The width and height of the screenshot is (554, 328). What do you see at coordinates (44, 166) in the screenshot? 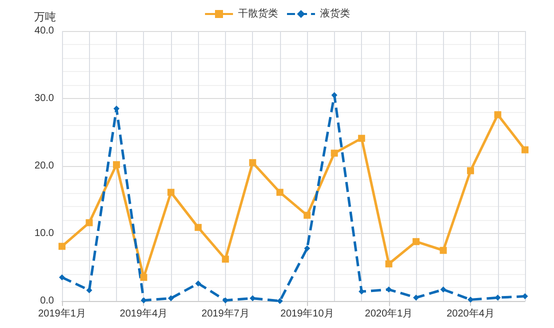
I see `y-tick-label: 20.0` at bounding box center [44, 166].